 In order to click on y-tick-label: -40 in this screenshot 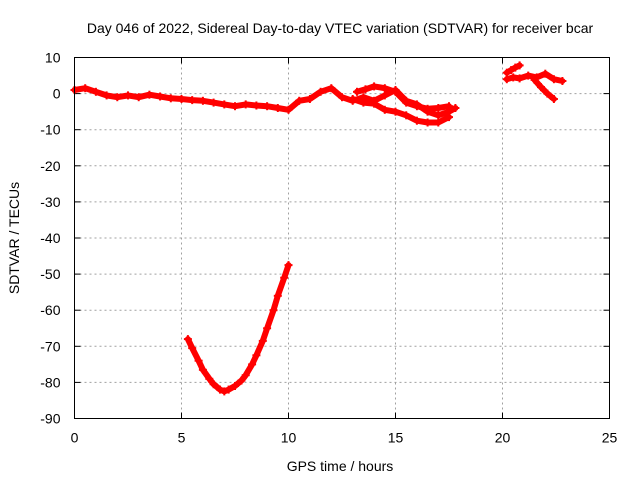, I will do `click(50, 238)`.